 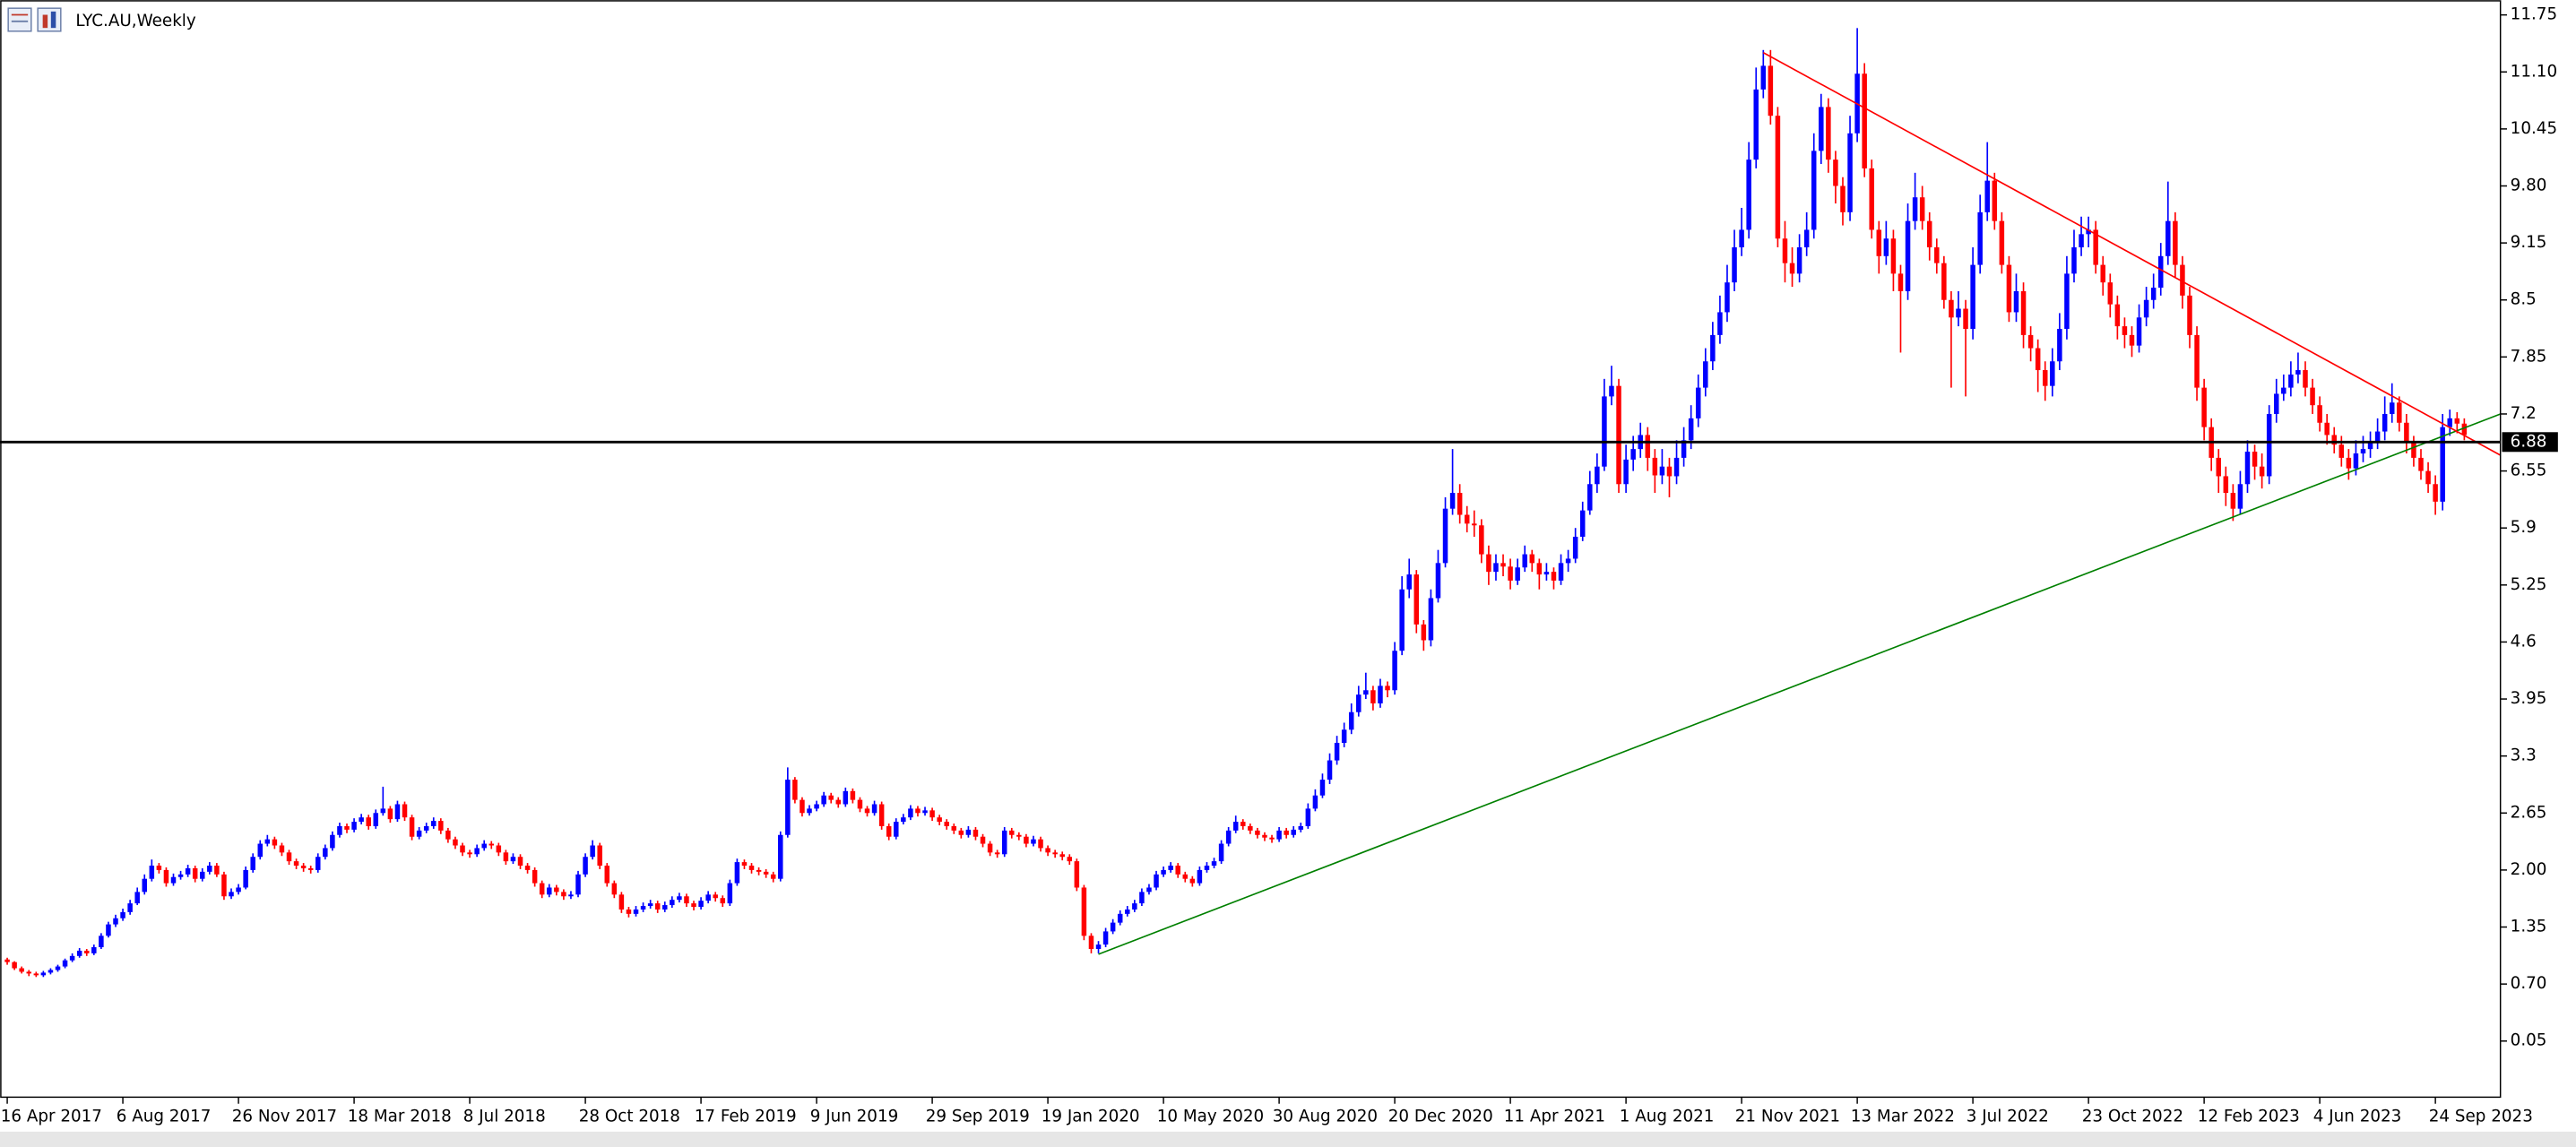 What do you see at coordinates (2008, 1116) in the screenshot?
I see `x-tick-label: 3 Jul 2022` at bounding box center [2008, 1116].